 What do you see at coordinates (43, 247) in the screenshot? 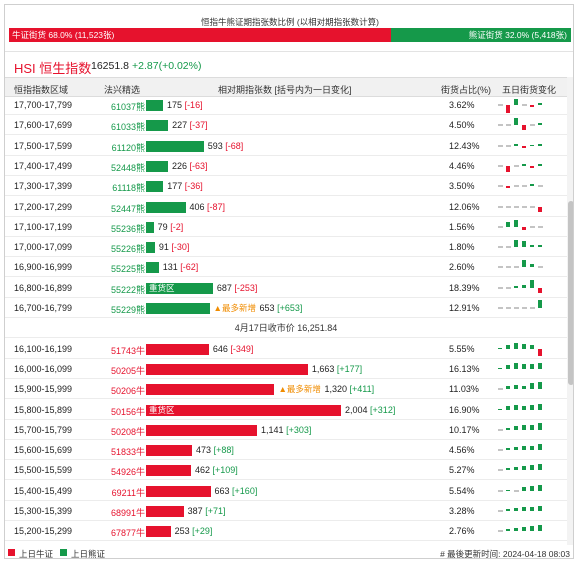
I see `price-range: 17,000-17,099` at bounding box center [43, 247].